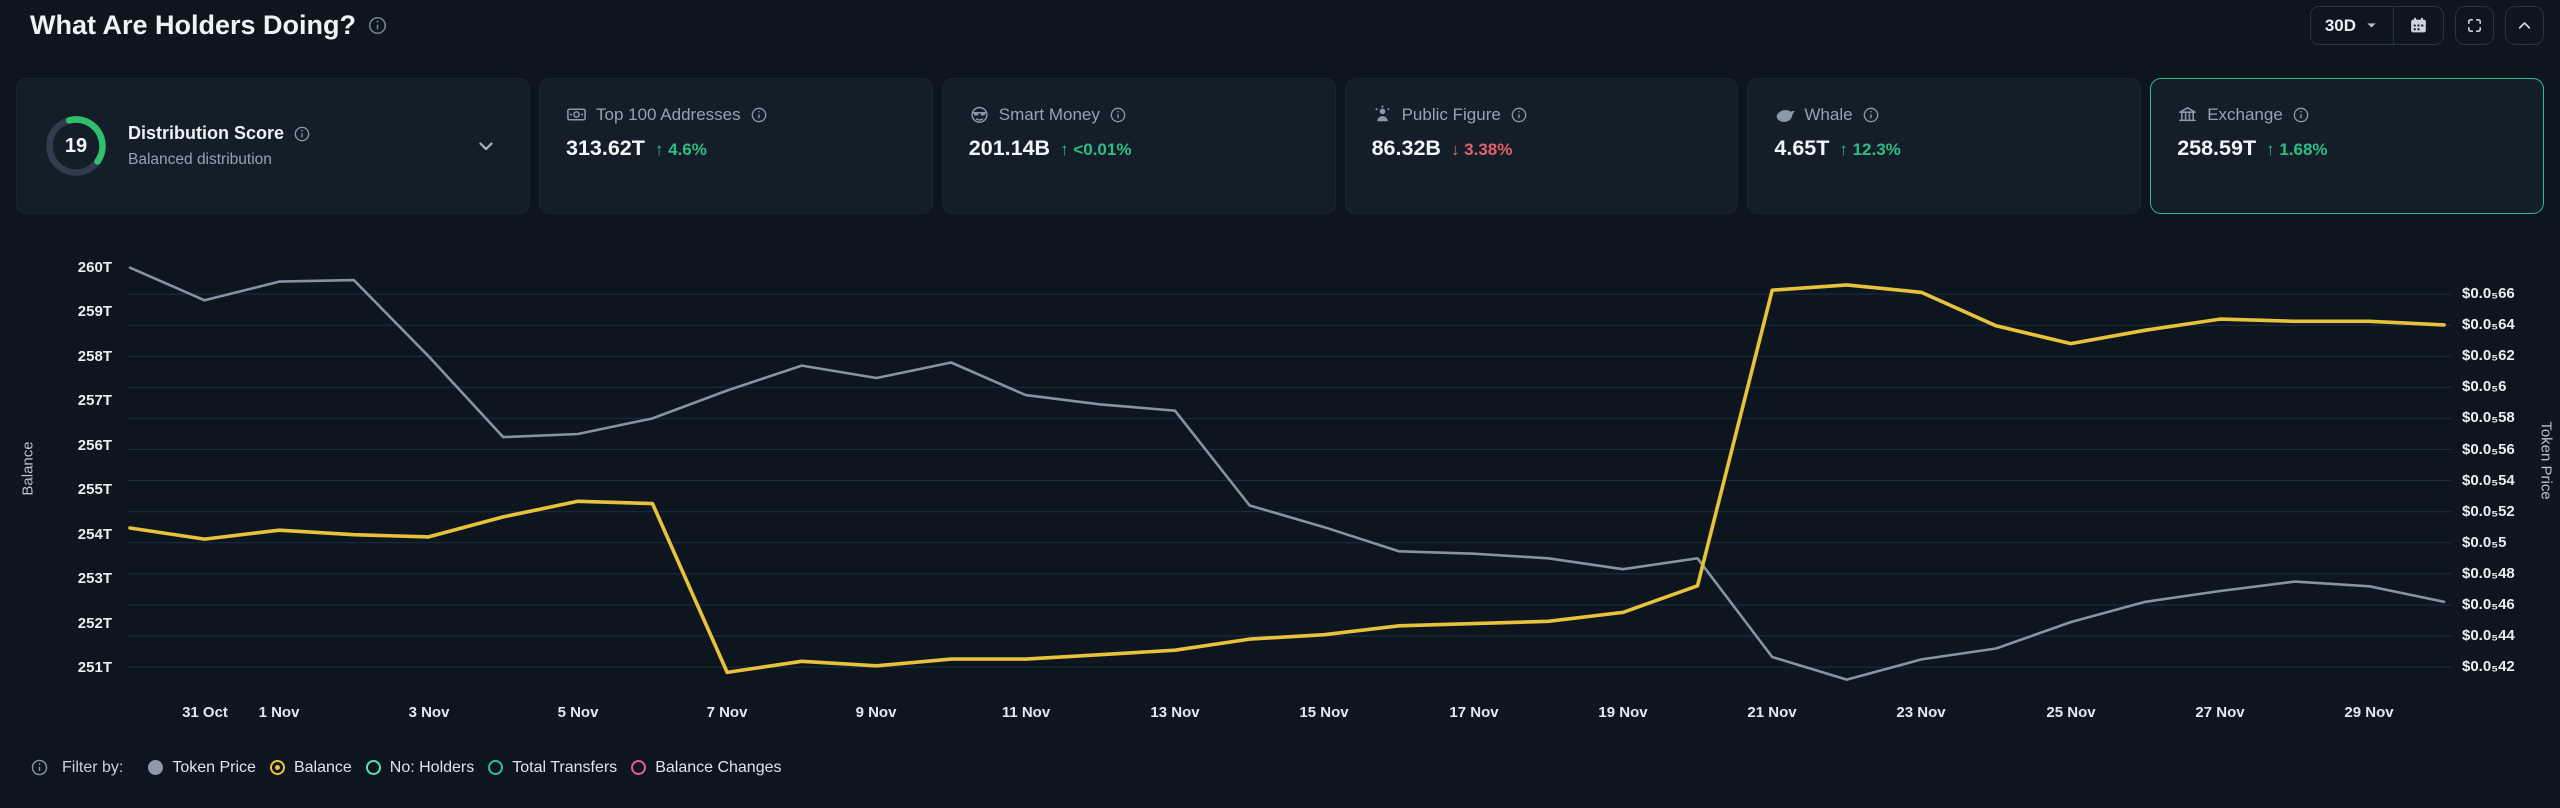 The height and width of the screenshot is (808, 2560). I want to click on card-smart-money: Smart Money 201.14B ↑ <0.01%, so click(1138, 146).